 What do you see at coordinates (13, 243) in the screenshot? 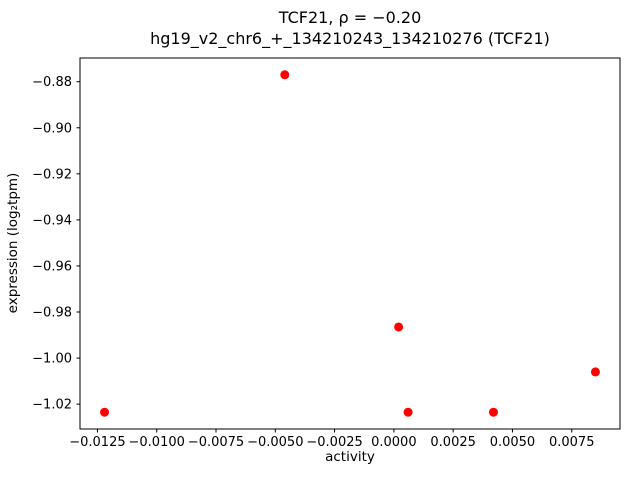
I see `y-axis-label: expression (log₂tpm)` at bounding box center [13, 243].